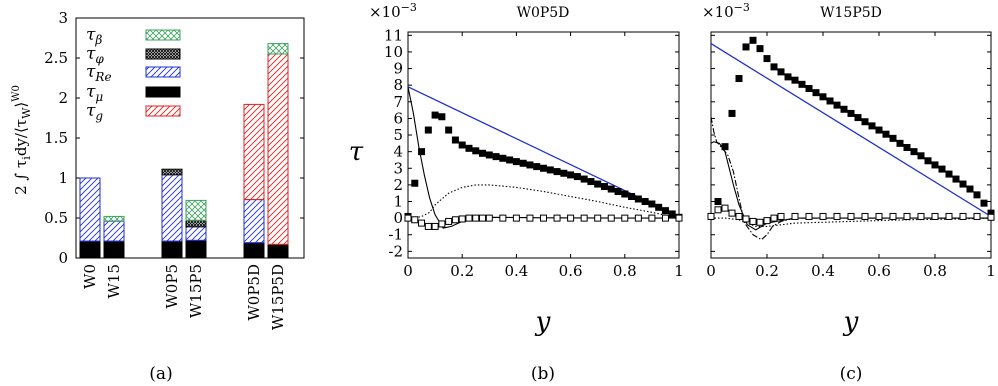  What do you see at coordinates (160, 374) in the screenshot?
I see `panel-a-caption: (a)` at bounding box center [160, 374].